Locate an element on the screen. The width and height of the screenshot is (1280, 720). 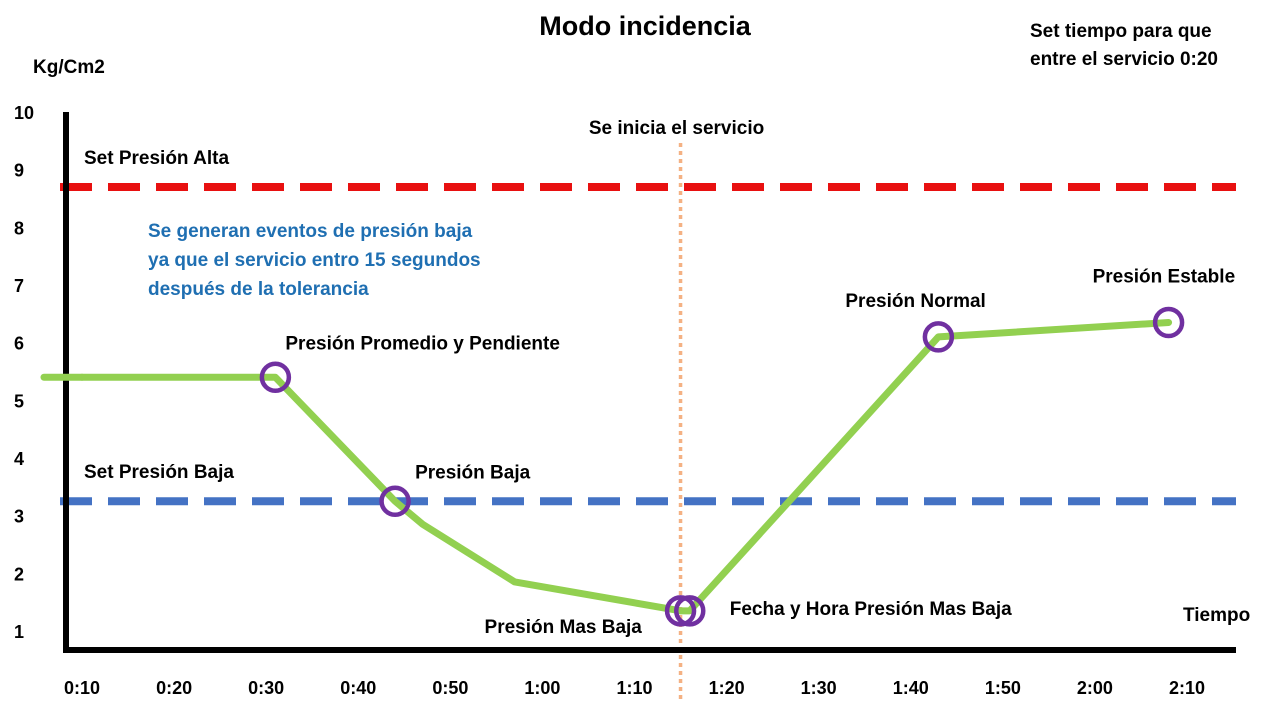
x-tick-0-30: 0:30 is located at coordinates (266, 688).